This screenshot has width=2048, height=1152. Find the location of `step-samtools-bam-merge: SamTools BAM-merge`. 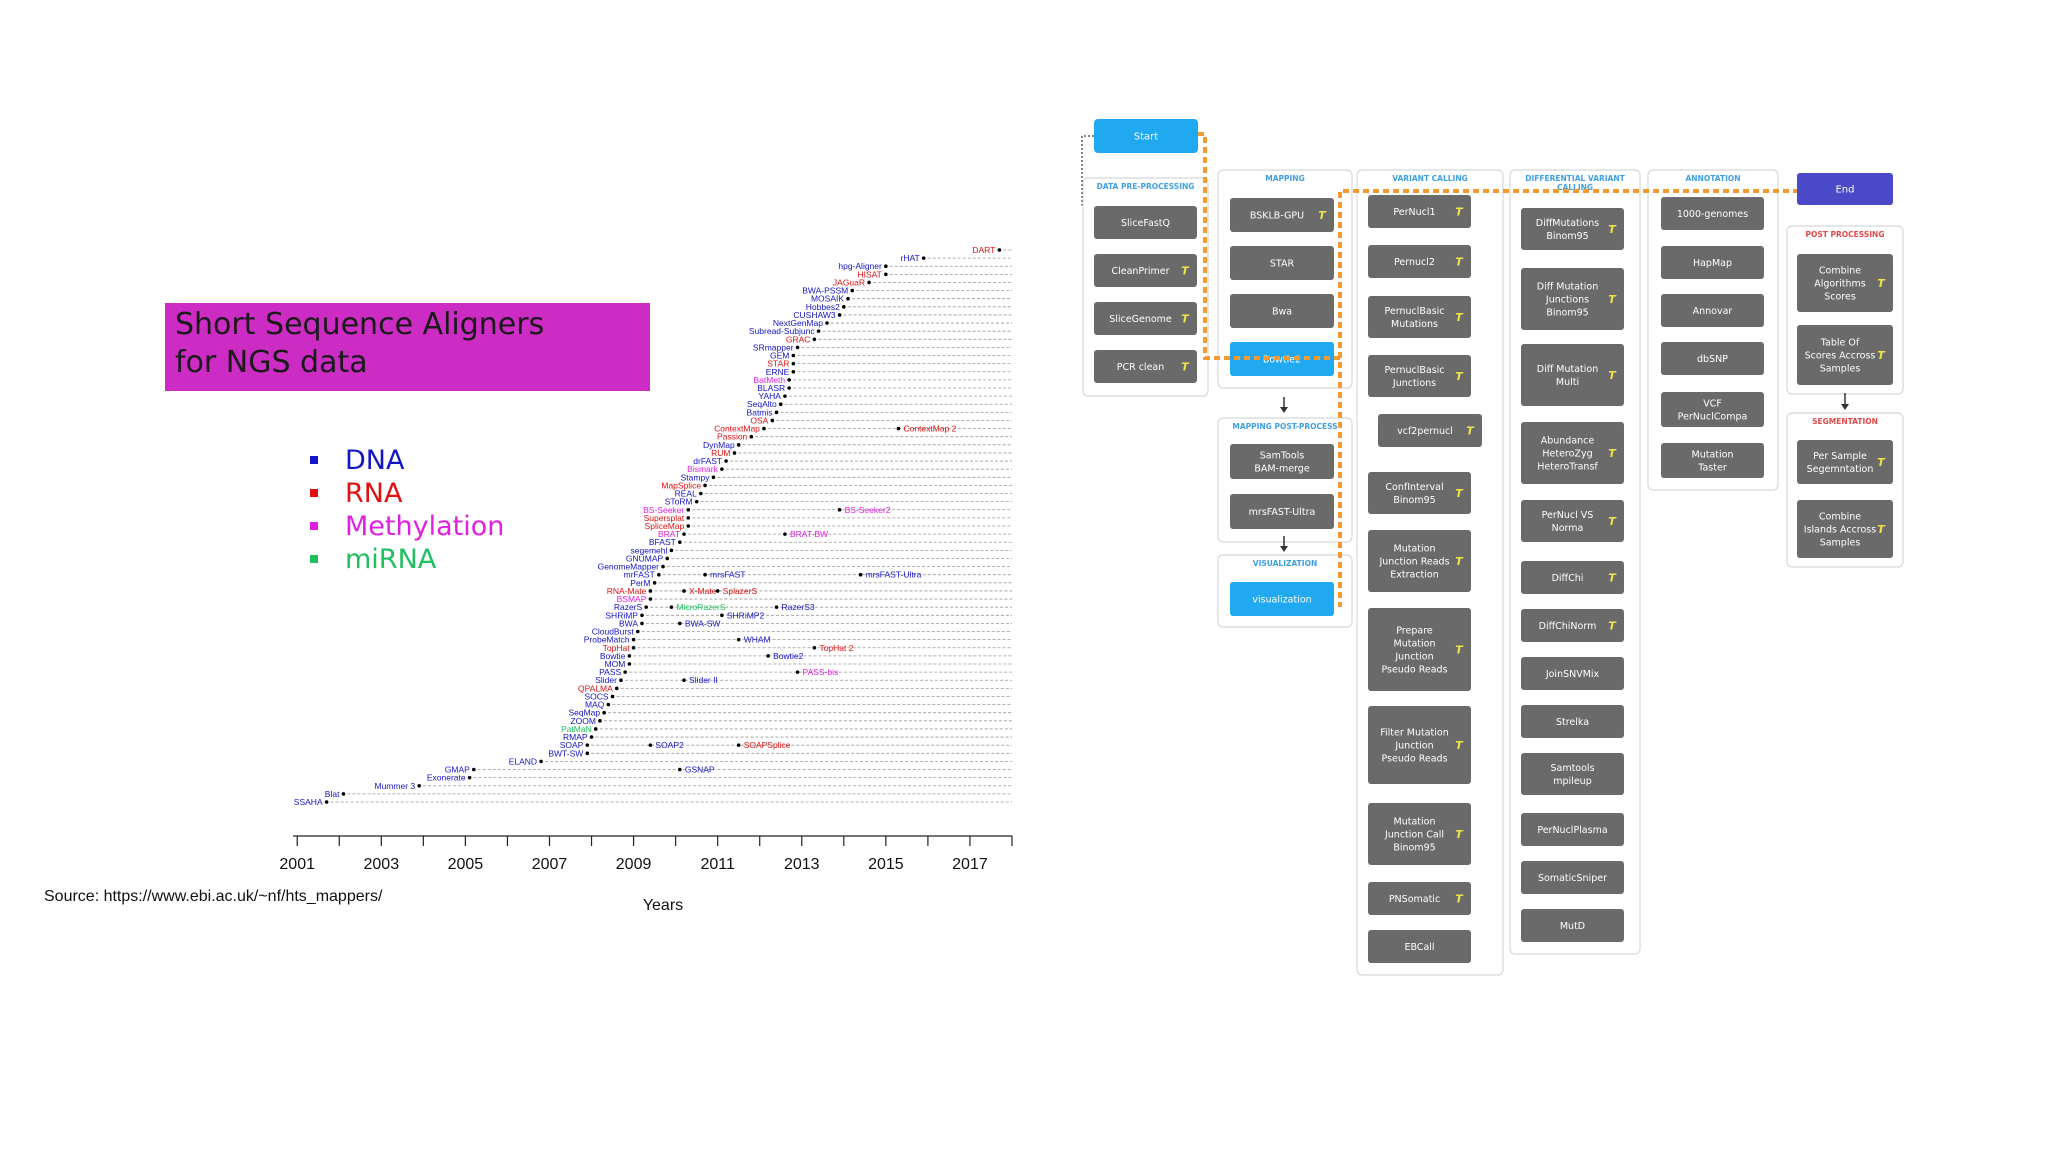

step-samtools-bam-merge: SamTools BAM-merge is located at coordinates (1282, 461).